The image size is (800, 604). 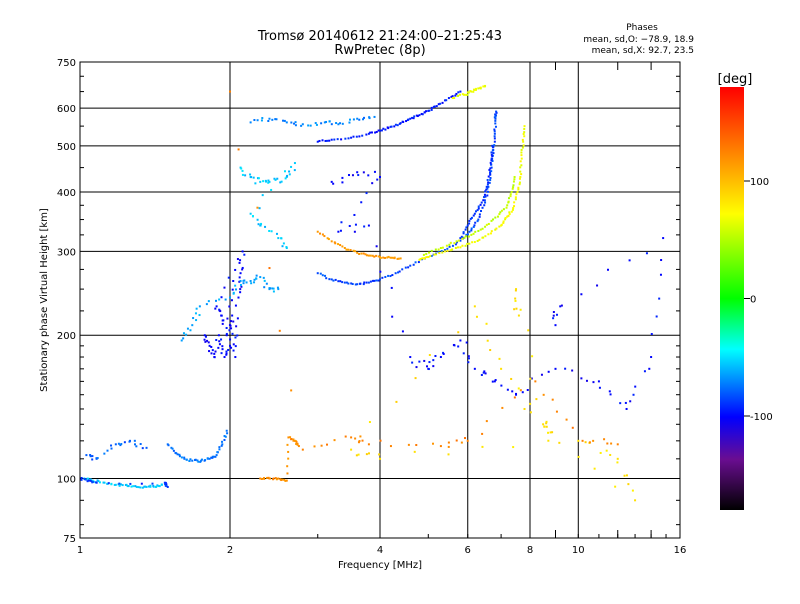 I want to click on y-tick-label: 750, so click(x=66, y=63).